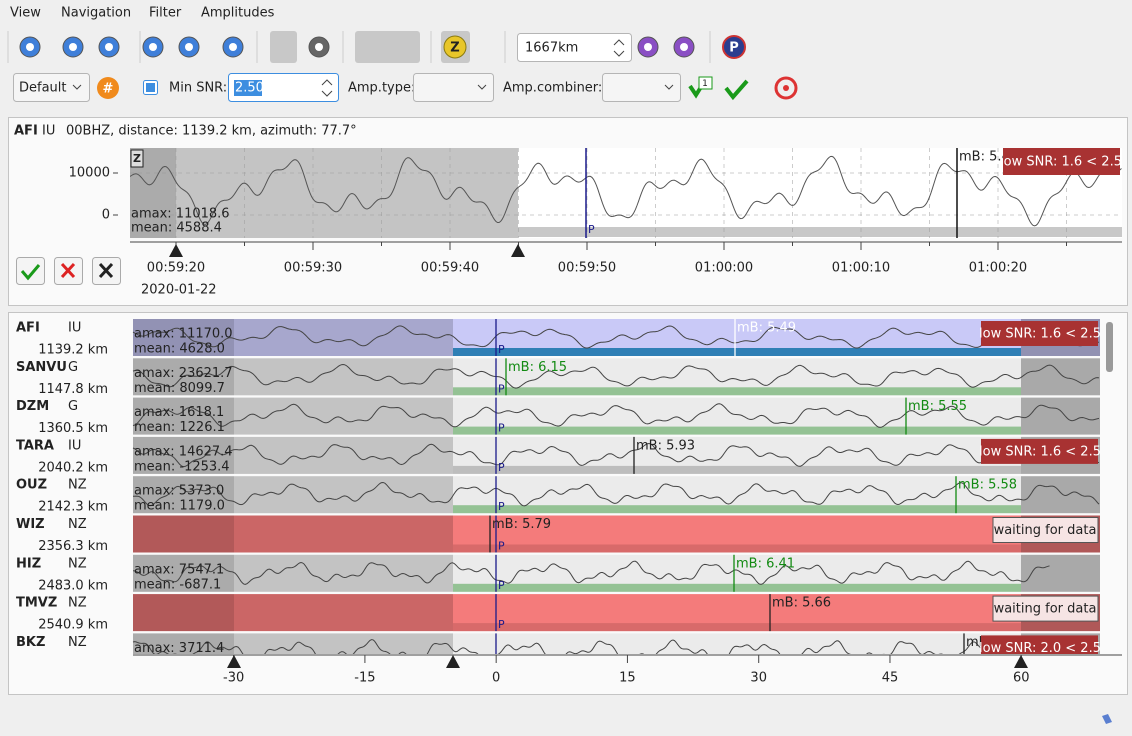  What do you see at coordinates (28, 328) in the screenshot?
I see `station: AFI` at bounding box center [28, 328].